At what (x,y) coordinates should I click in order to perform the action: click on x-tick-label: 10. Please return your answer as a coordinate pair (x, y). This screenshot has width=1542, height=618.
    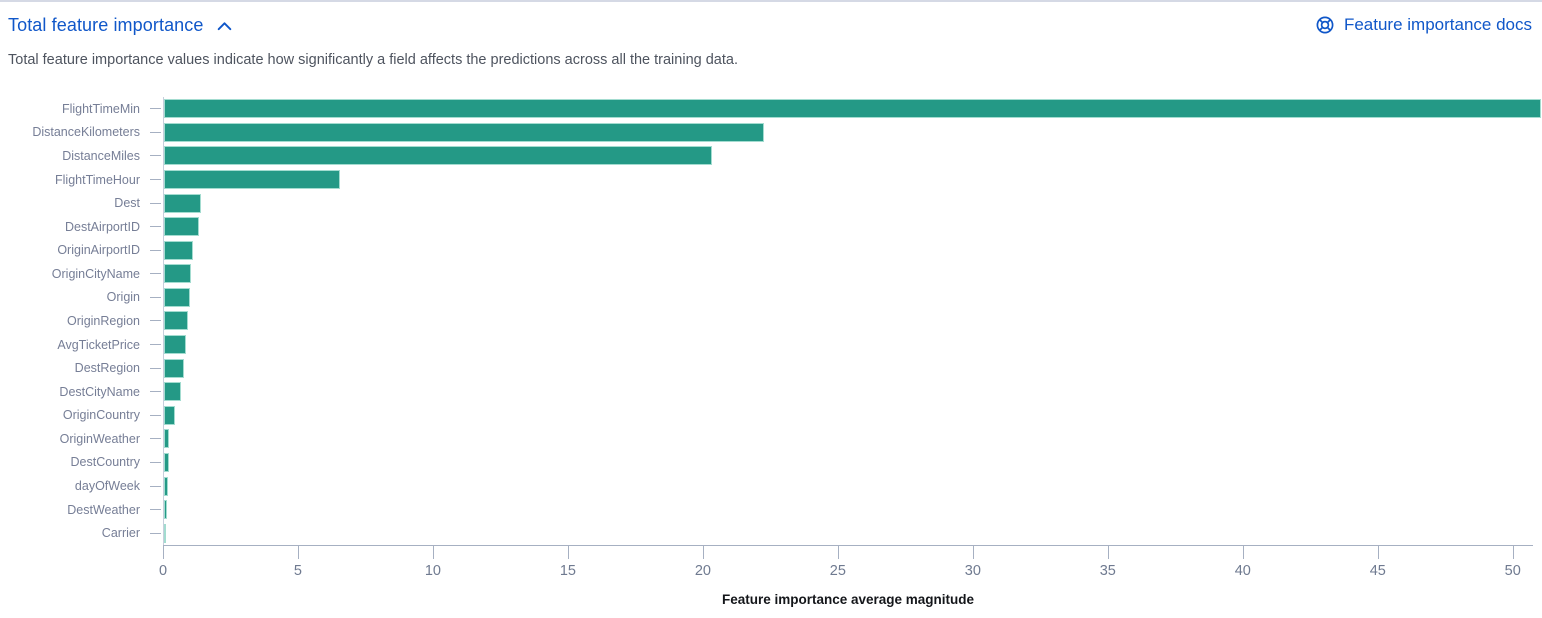
    Looking at the image, I should click on (433, 571).